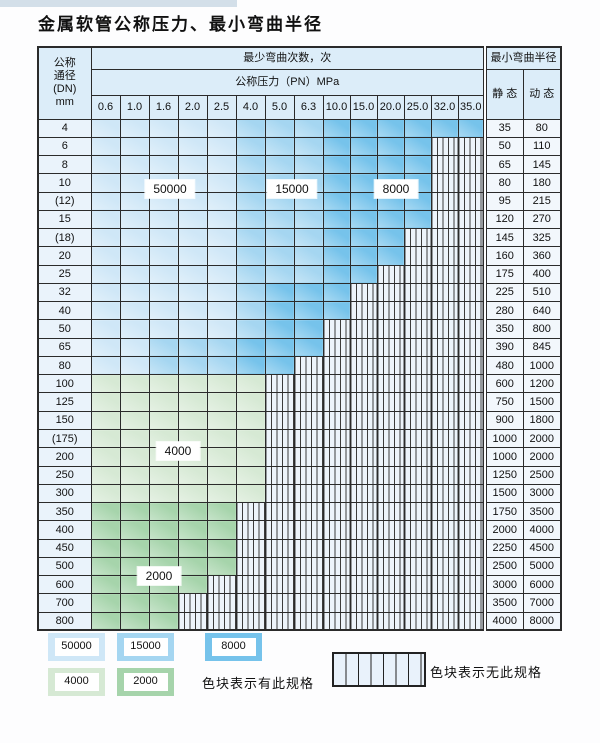 The width and height of the screenshot is (600, 743). I want to click on dynamic-radius-value: 1500, so click(542, 402).